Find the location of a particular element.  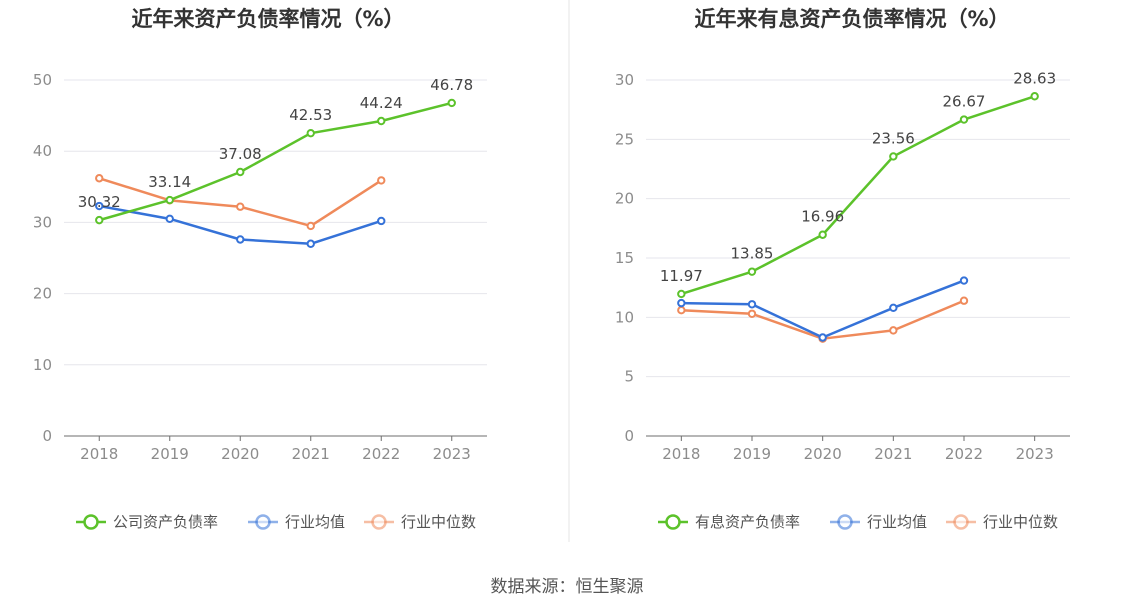

data-label: 44.24 is located at coordinates (381, 103).